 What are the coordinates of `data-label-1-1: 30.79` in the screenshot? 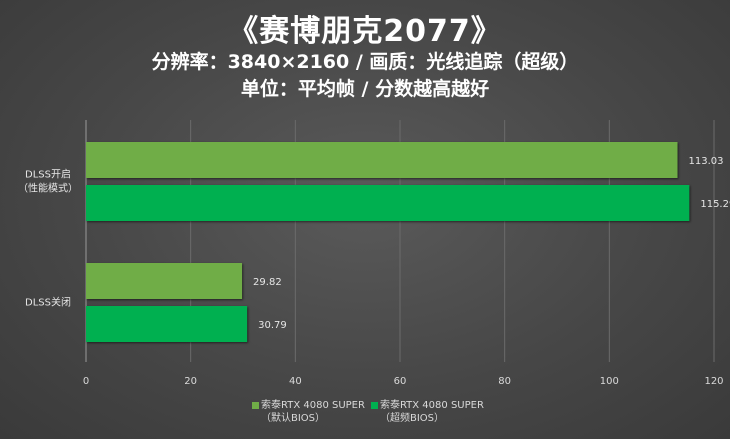 It's located at (272, 325).